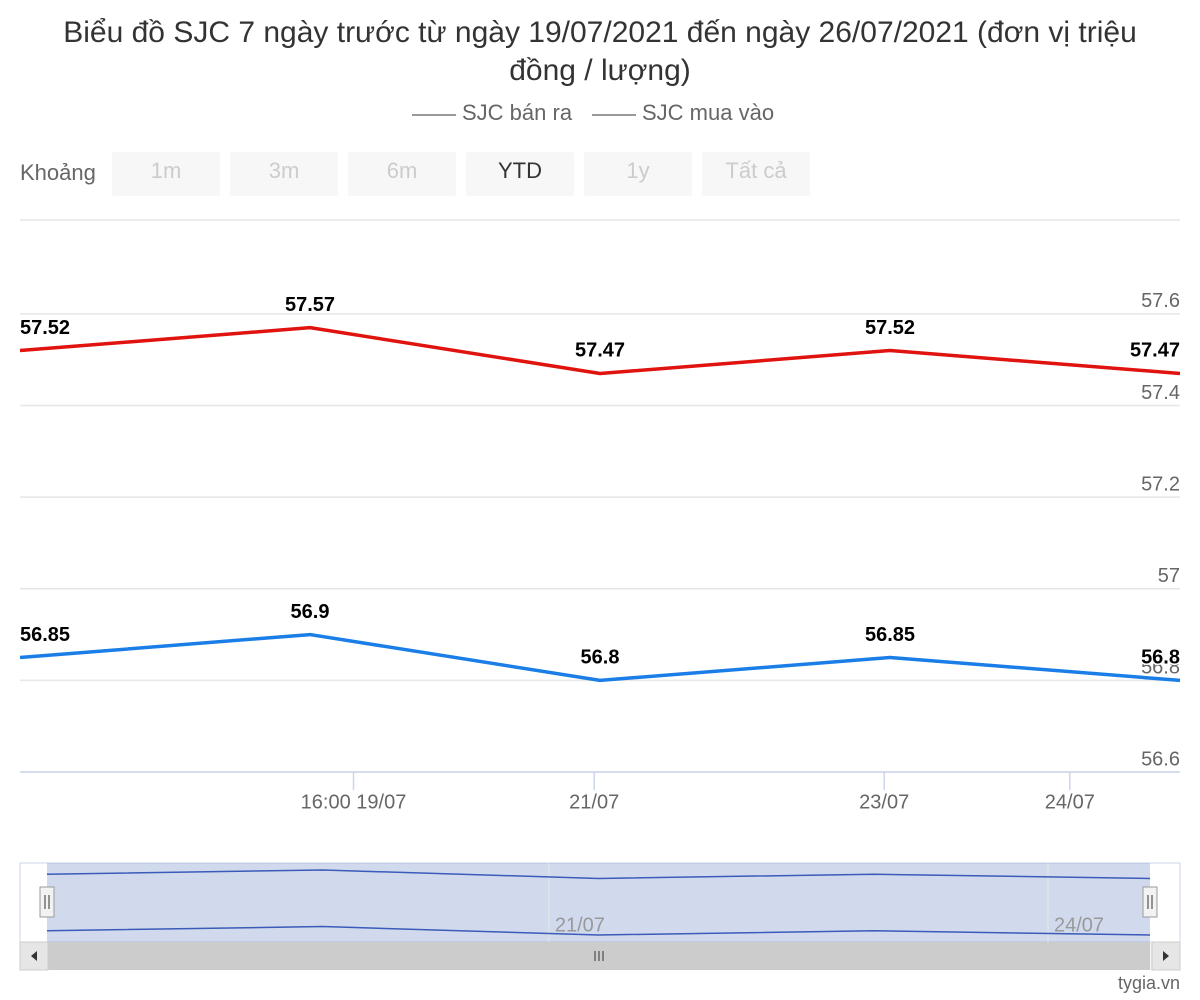 The image size is (1200, 1000). Describe the element at coordinates (1149, 983) in the screenshot. I see `credits: tygia.vn` at that location.